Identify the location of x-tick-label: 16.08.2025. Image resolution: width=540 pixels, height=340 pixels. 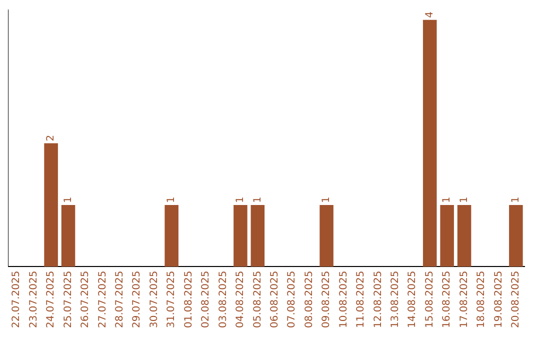
(447, 299).